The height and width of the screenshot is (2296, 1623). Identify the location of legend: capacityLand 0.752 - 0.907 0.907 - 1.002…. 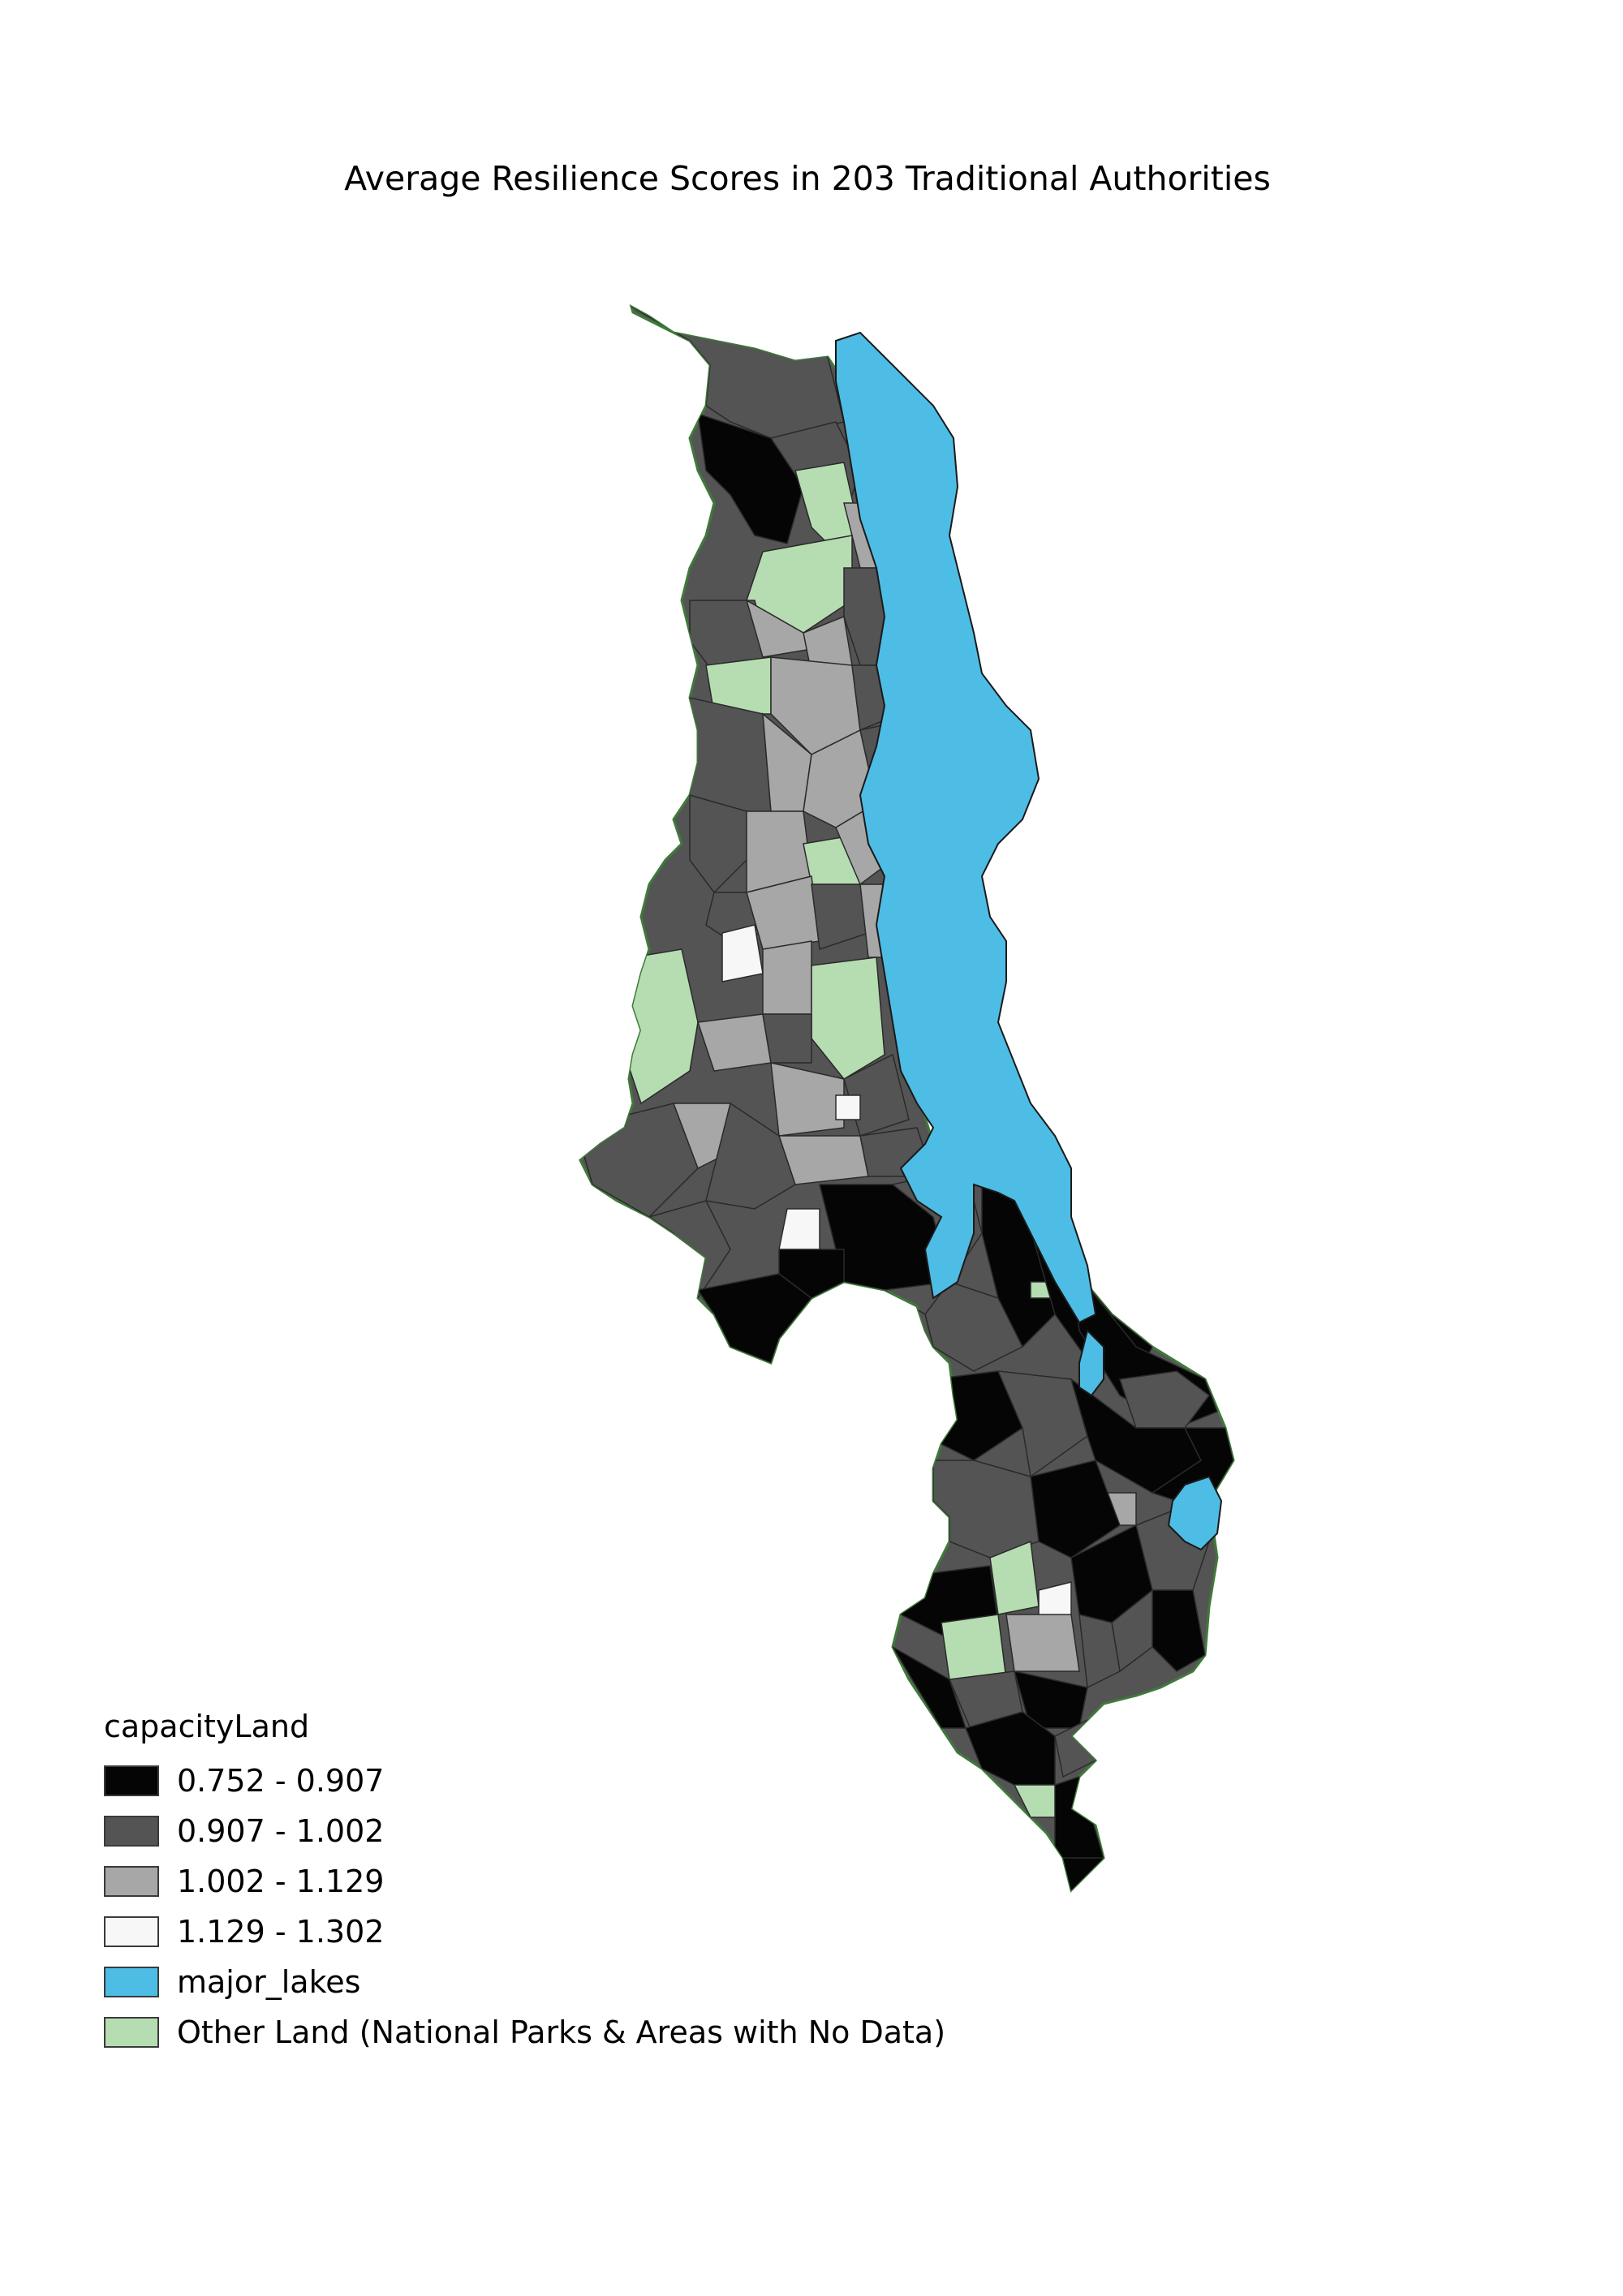
(524, 1881).